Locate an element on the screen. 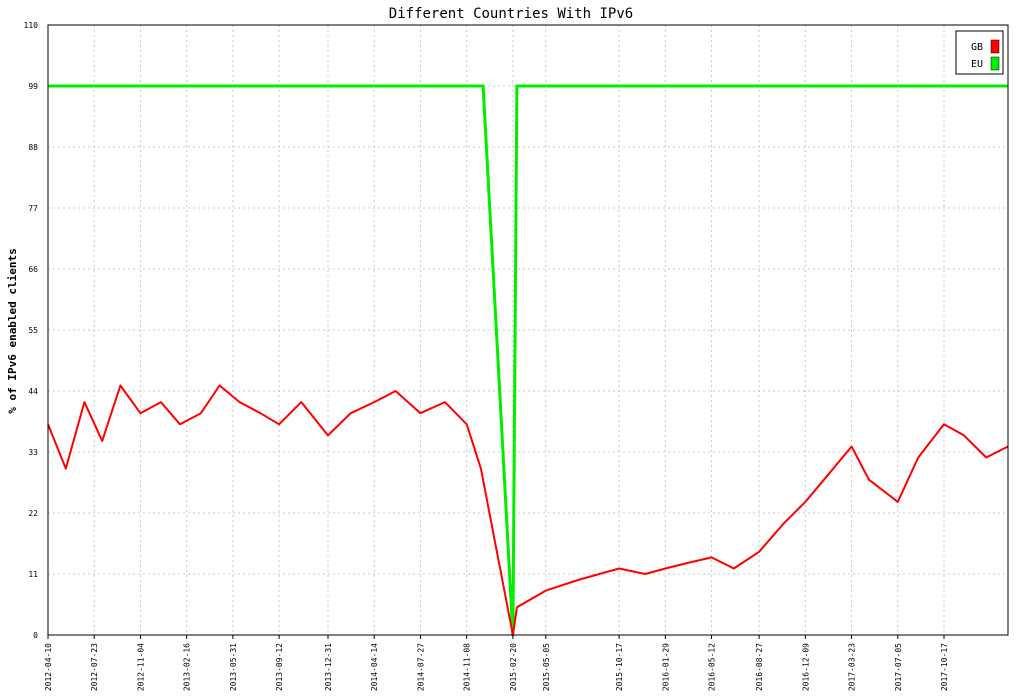 The image size is (1024, 700). y-tick-label: 110 is located at coordinates (31, 25).